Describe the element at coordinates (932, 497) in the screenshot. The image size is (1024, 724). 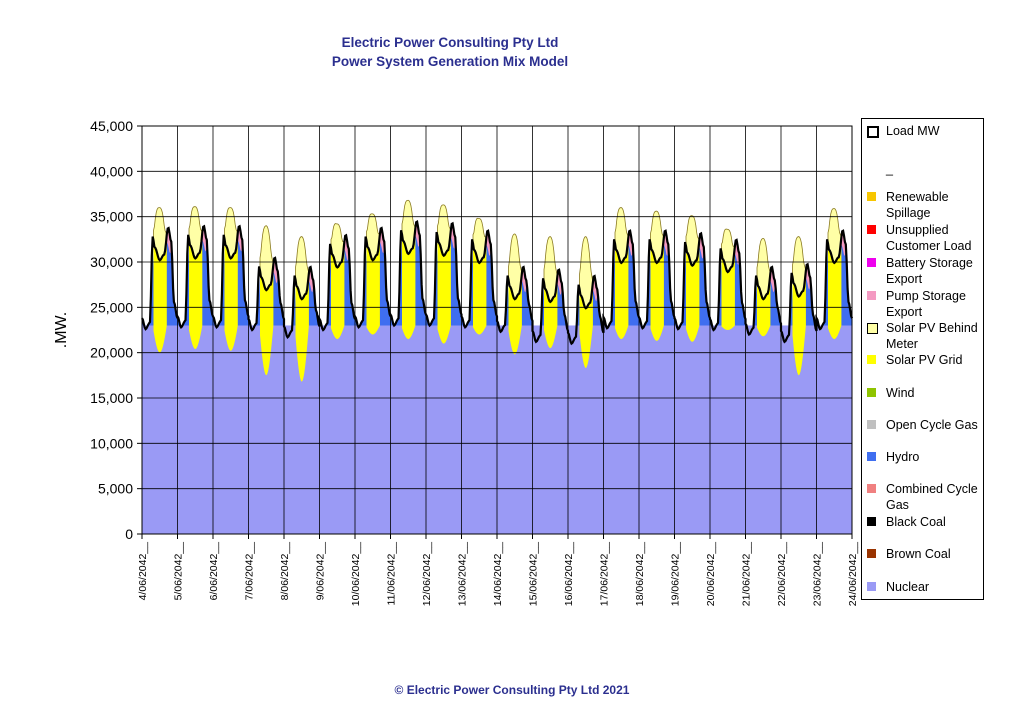
I see `legend-label: Combined Cycle Gas` at that location.